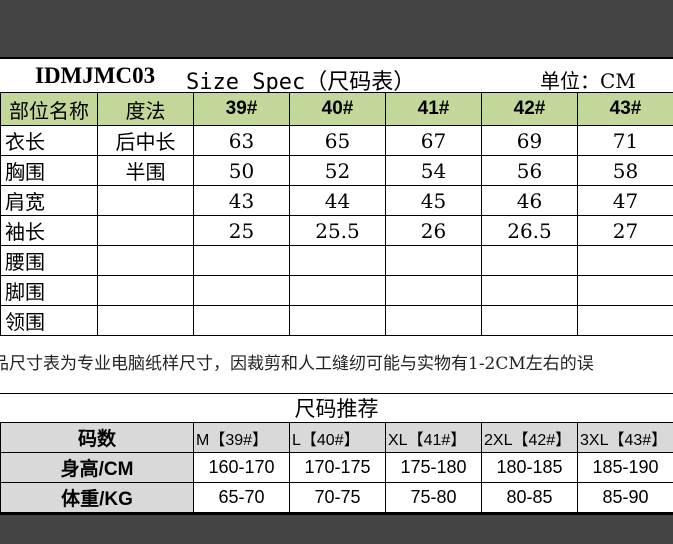  I want to click on method-cell: 后中长, so click(146, 141).